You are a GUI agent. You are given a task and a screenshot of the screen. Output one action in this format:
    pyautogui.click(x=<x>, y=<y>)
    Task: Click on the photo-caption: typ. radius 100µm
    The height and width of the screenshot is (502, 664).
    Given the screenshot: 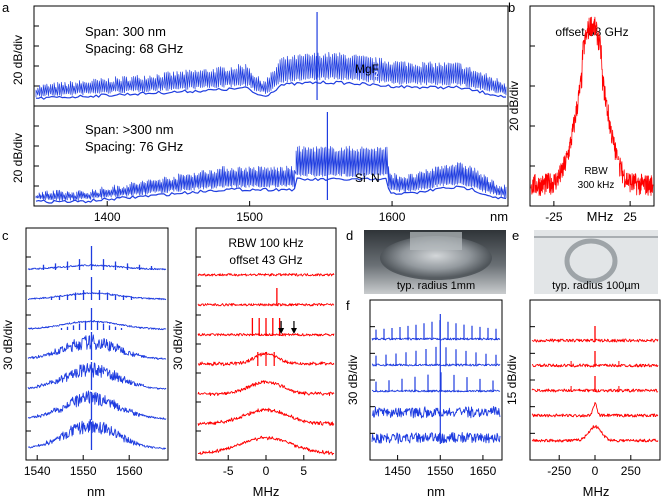 What is the action you would take?
    pyautogui.click(x=596, y=286)
    